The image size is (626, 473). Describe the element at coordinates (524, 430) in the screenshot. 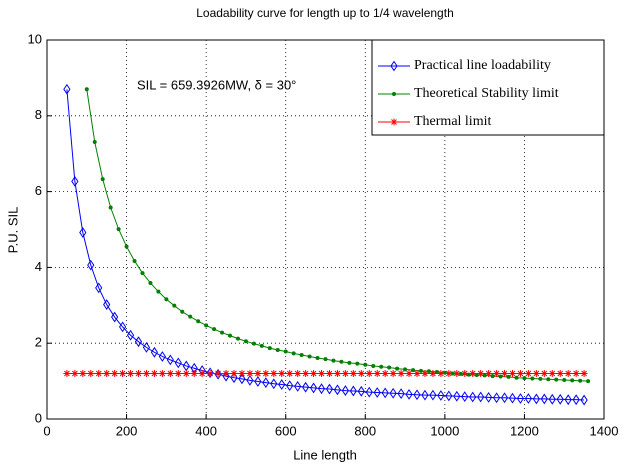

I see `x-tick-label: 1200` at that location.